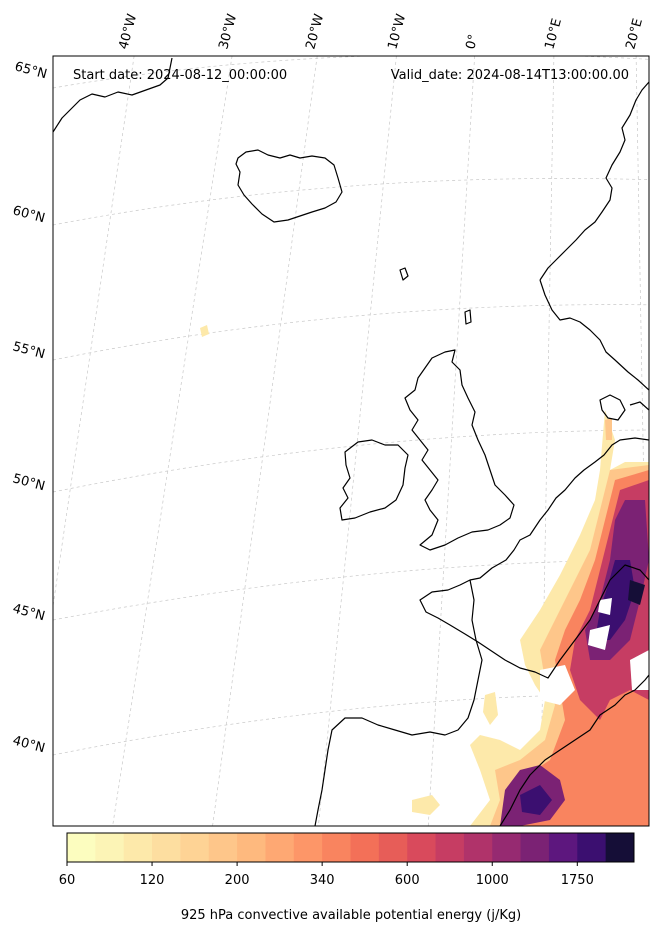 Image resolution: width=659 pixels, height=940 pixels. I want to click on lon-label-3: 10°W, so click(397, 31).